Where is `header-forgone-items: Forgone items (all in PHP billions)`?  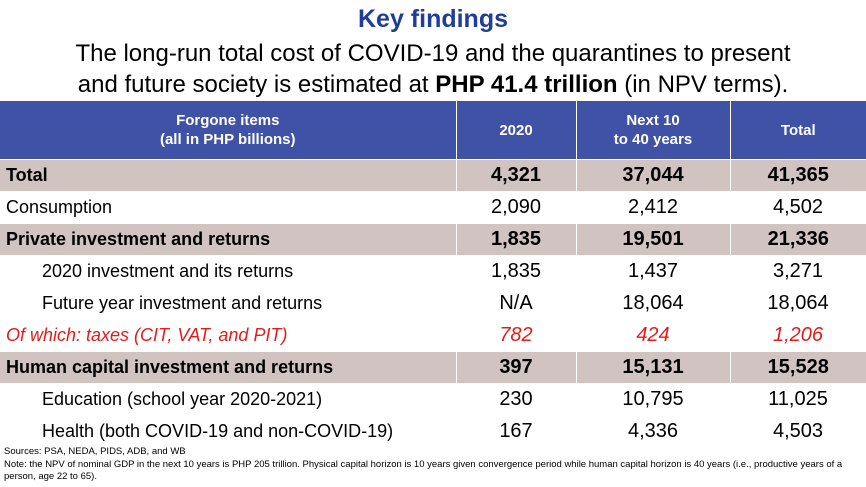 header-forgone-items: Forgone items (all in PHP billions) is located at coordinates (228, 130).